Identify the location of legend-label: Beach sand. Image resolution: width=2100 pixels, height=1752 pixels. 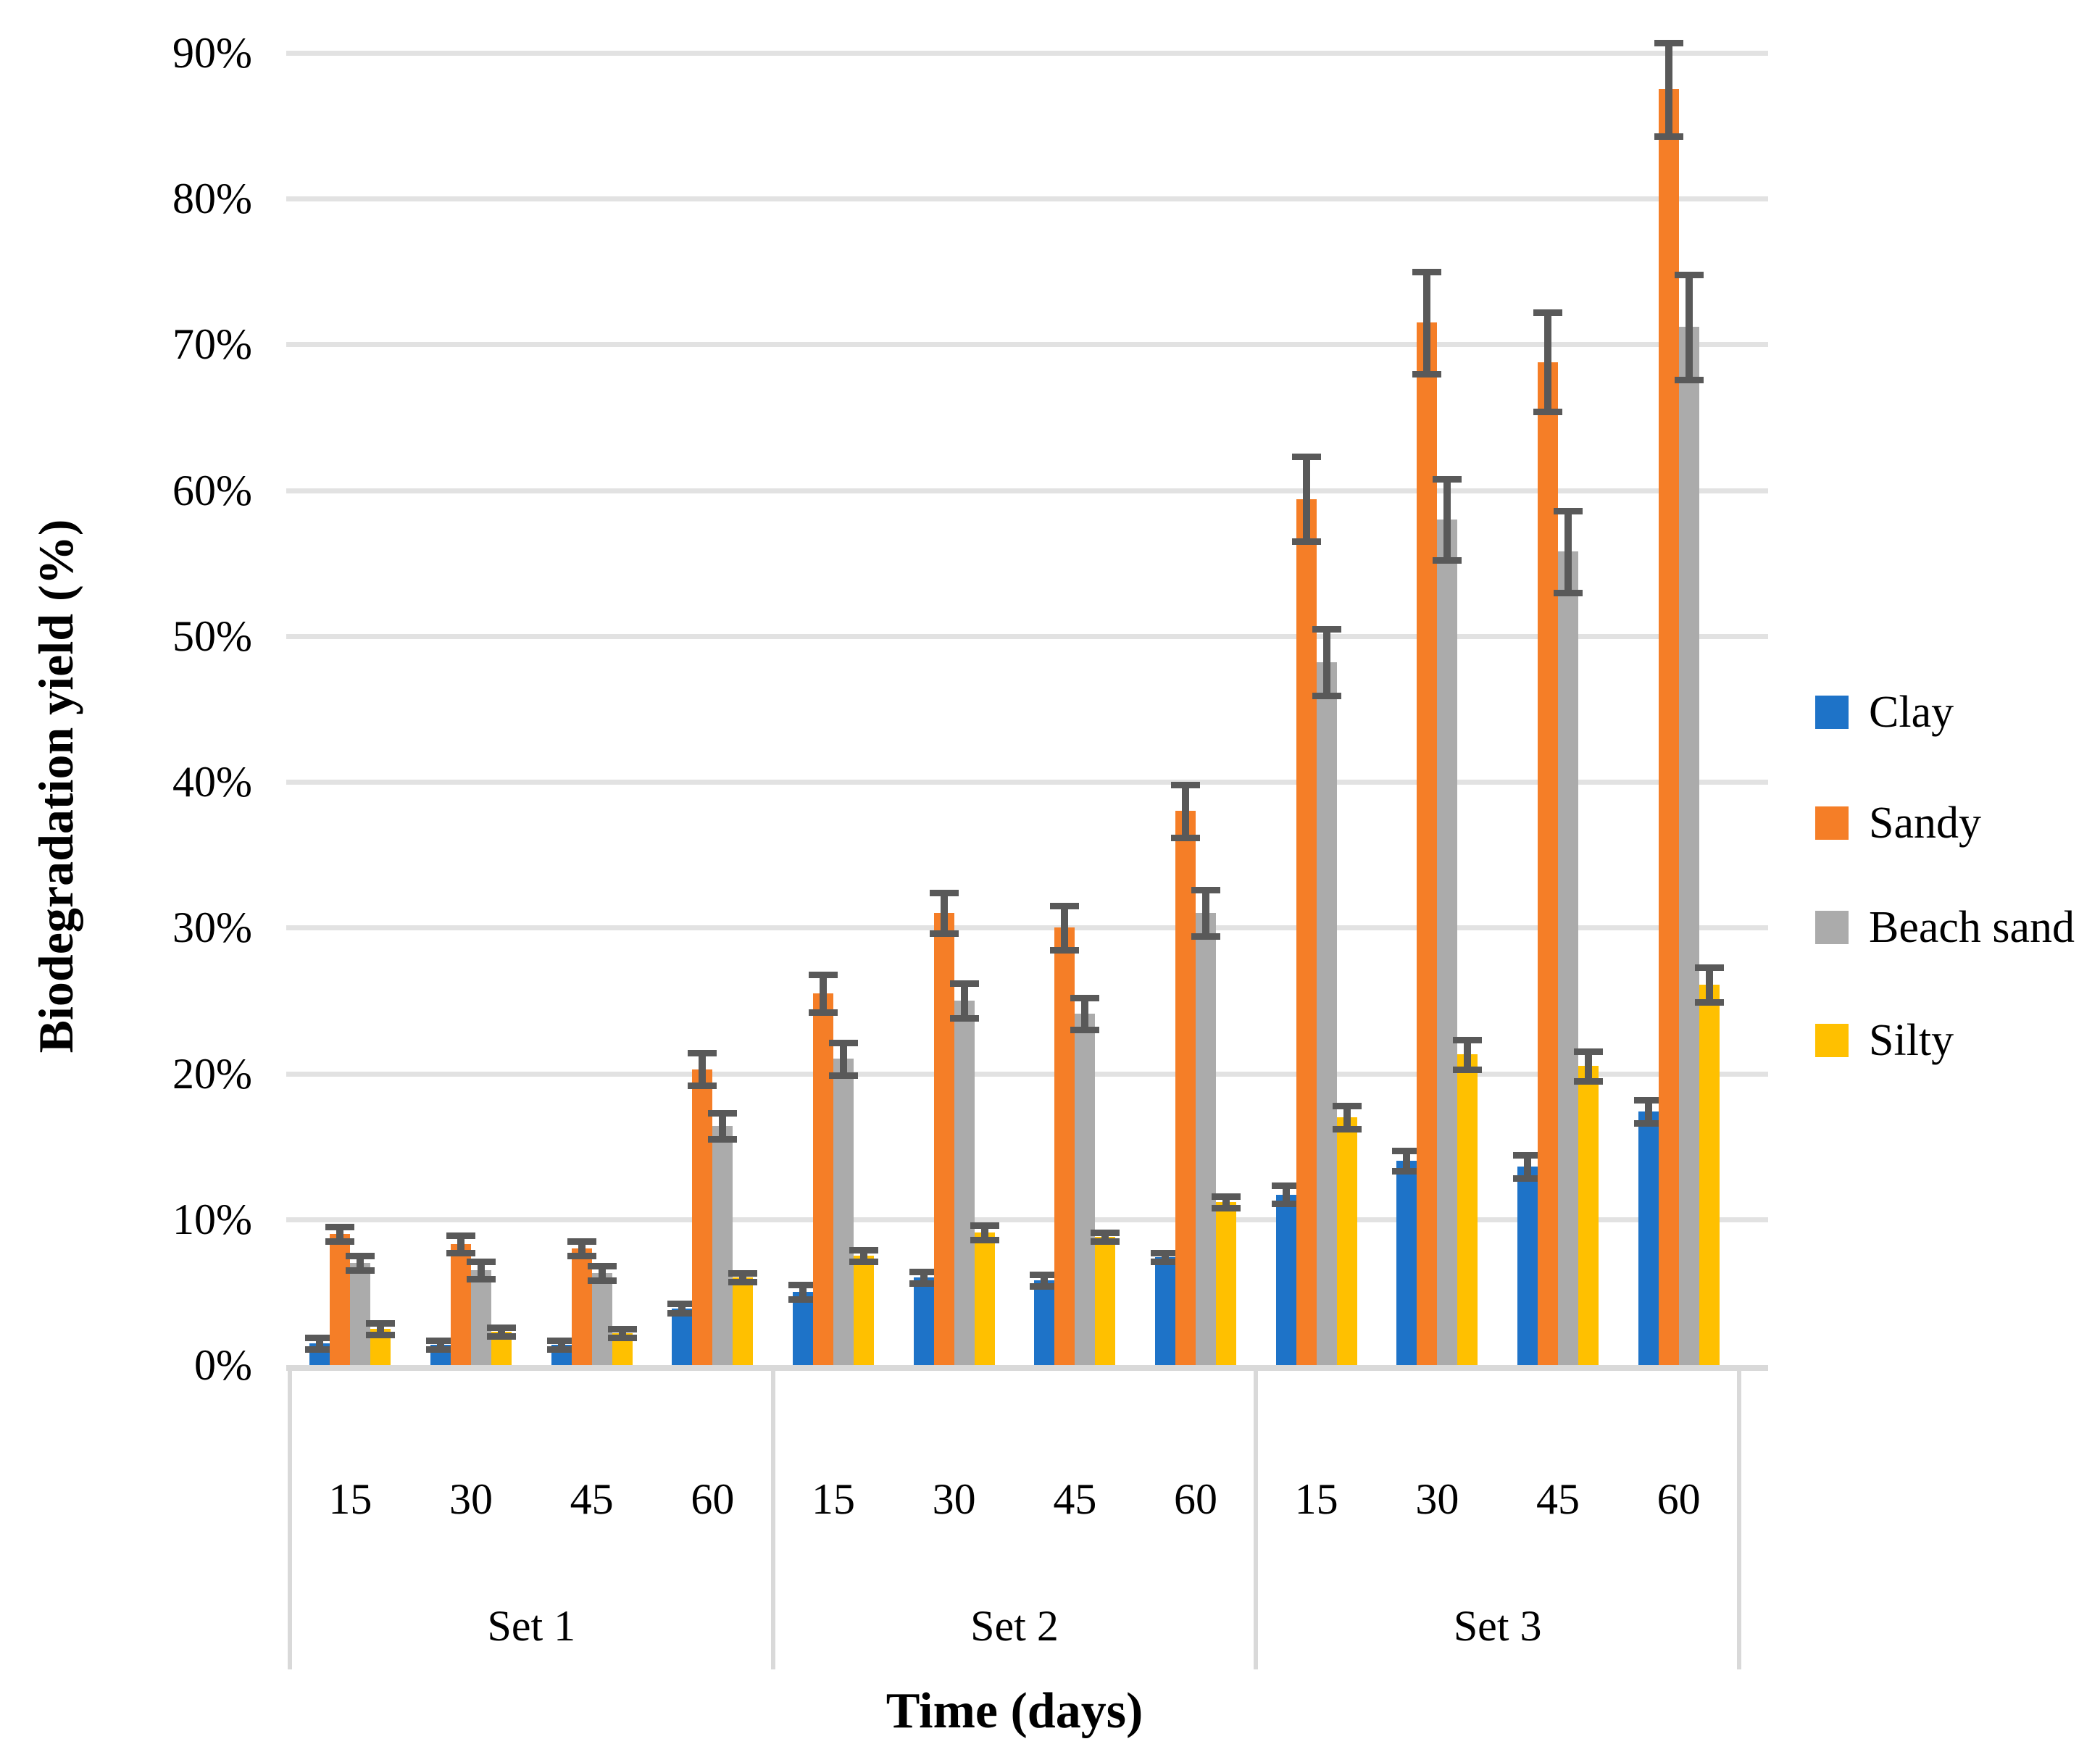
(1972, 927).